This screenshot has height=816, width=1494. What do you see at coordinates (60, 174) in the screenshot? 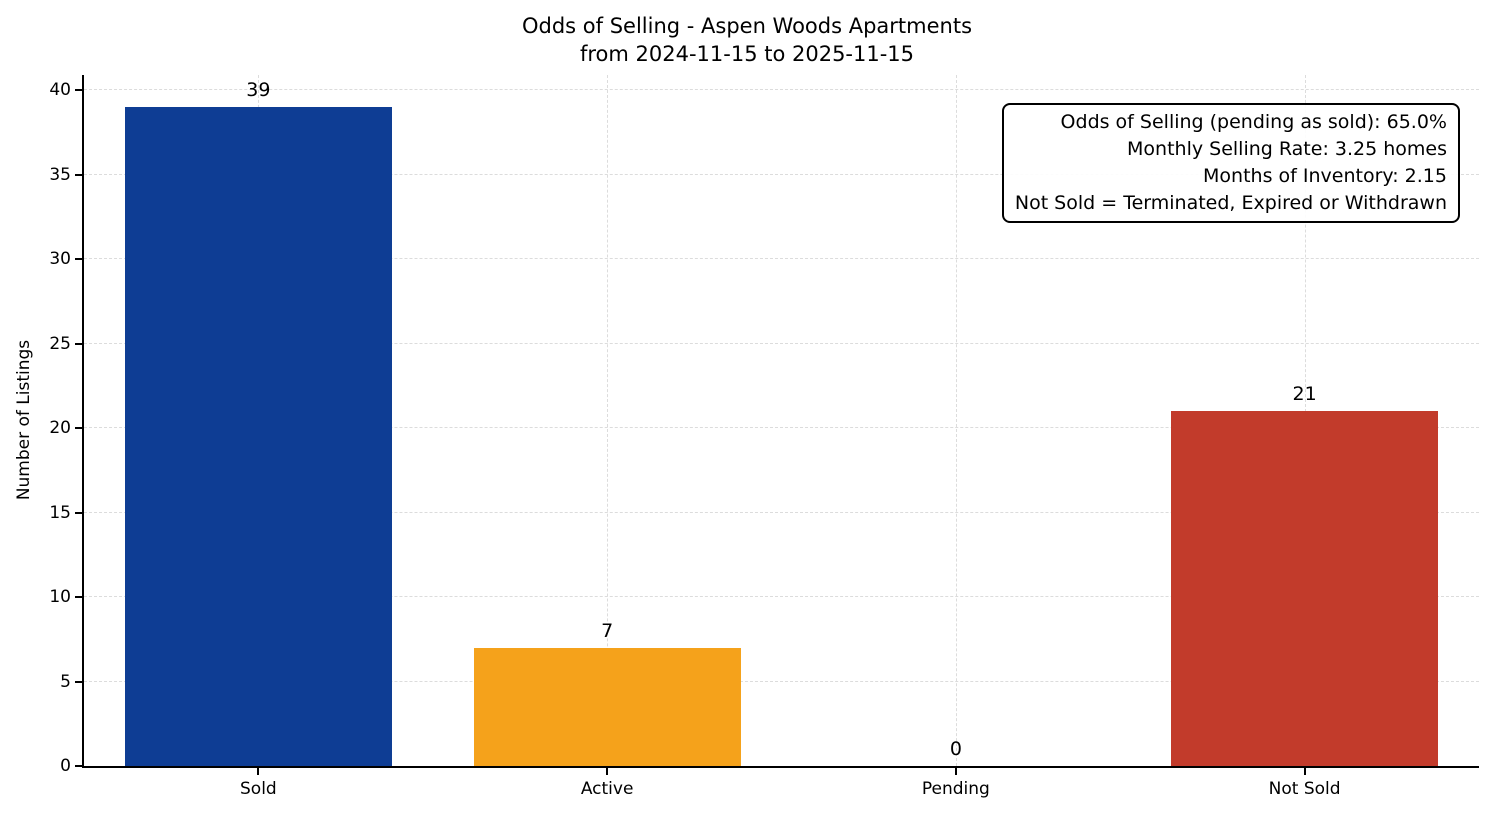
I see `y-tick-label: 35` at bounding box center [60, 174].